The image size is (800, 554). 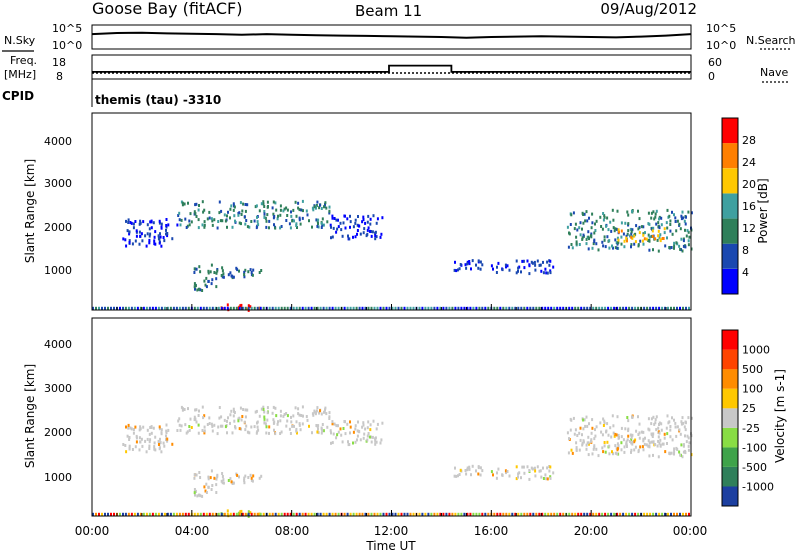 What do you see at coordinates (59, 76) in the screenshot?
I see `freq-tick-bottom: 8` at bounding box center [59, 76].